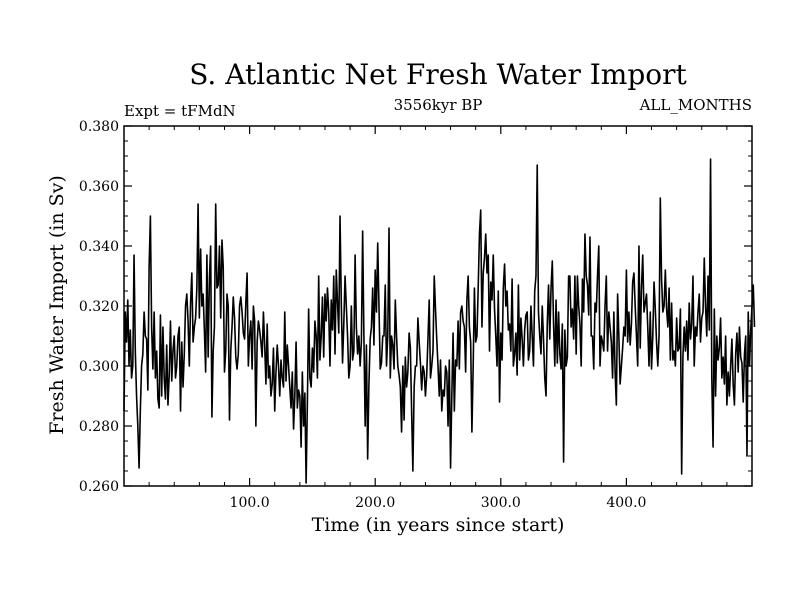 The image size is (800, 600). I want to click on x-tick-label: 200.0, so click(375, 503).